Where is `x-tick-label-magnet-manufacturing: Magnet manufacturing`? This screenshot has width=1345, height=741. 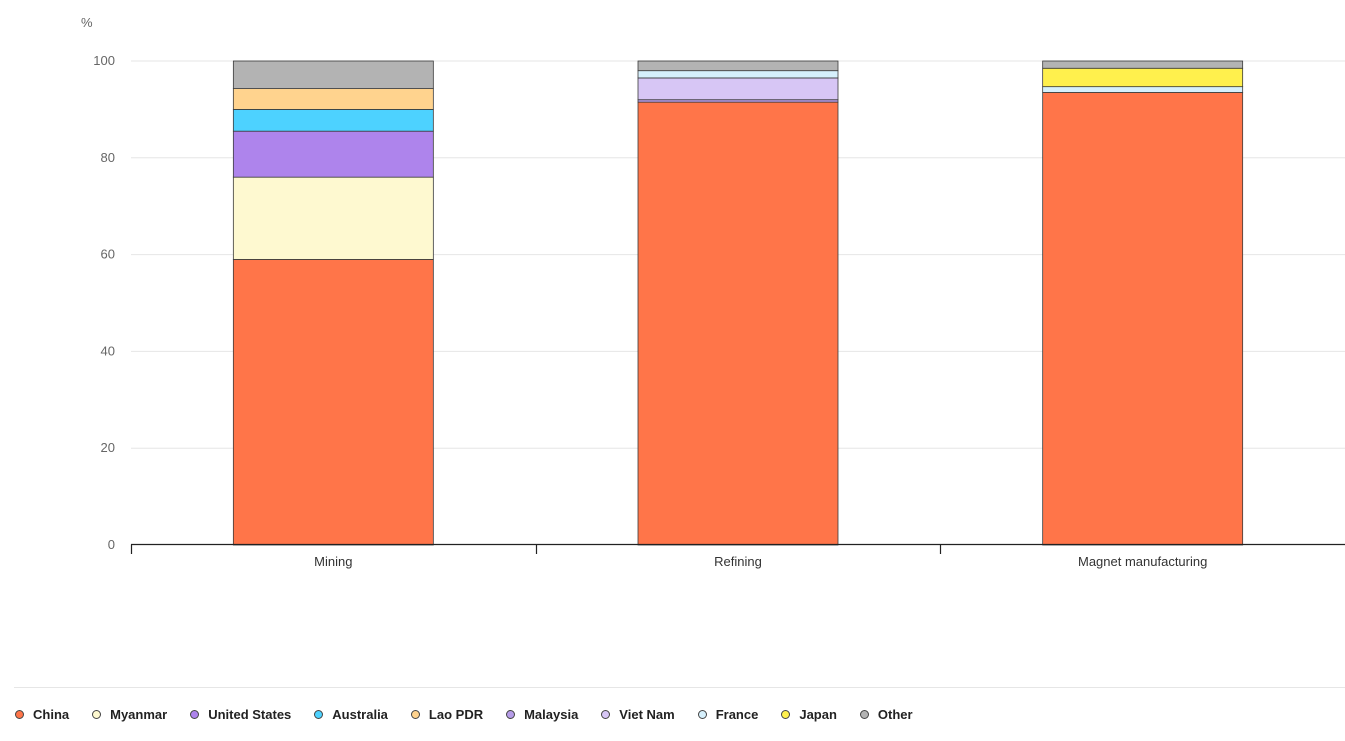 x-tick-label-magnet-manufacturing: Magnet manufacturing is located at coordinates (1142, 561).